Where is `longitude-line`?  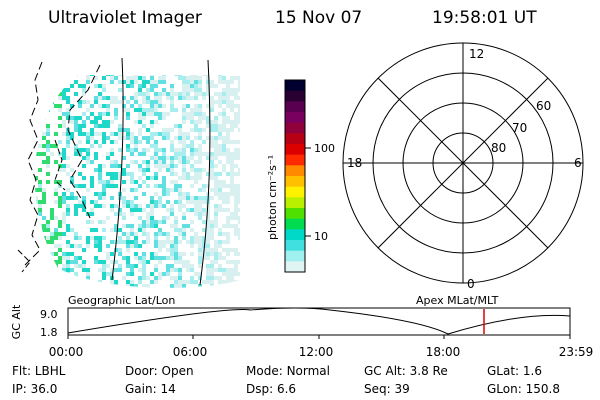
longitude-line is located at coordinates (117, 169).